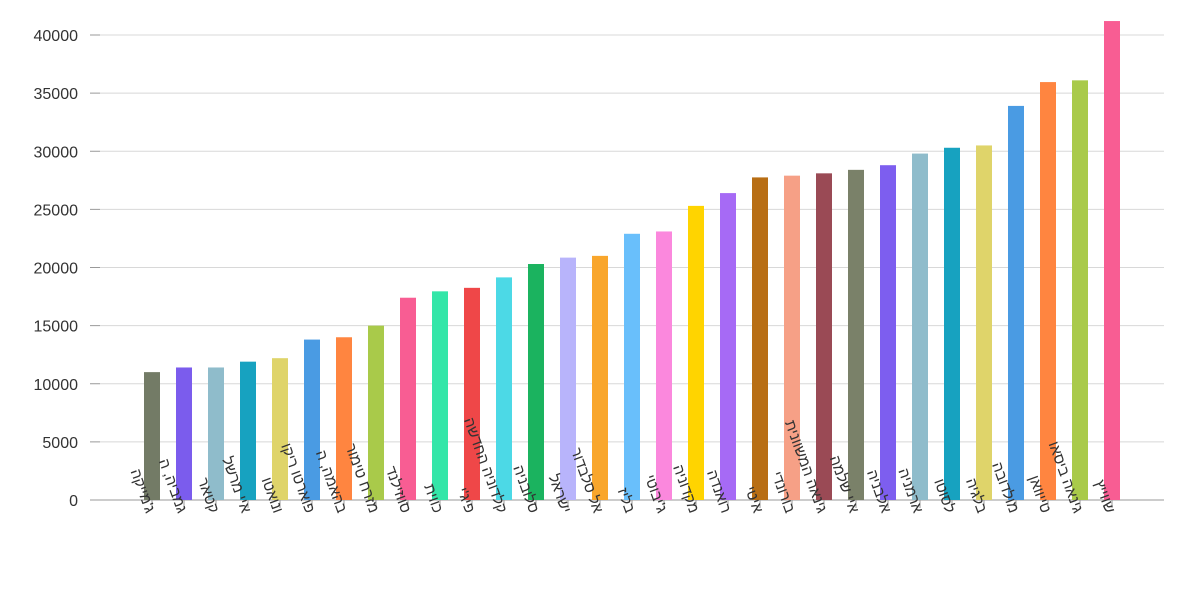 The image size is (1184, 600). Describe the element at coordinates (60, 443) in the screenshot. I see `y-tick-label: 5000` at that location.